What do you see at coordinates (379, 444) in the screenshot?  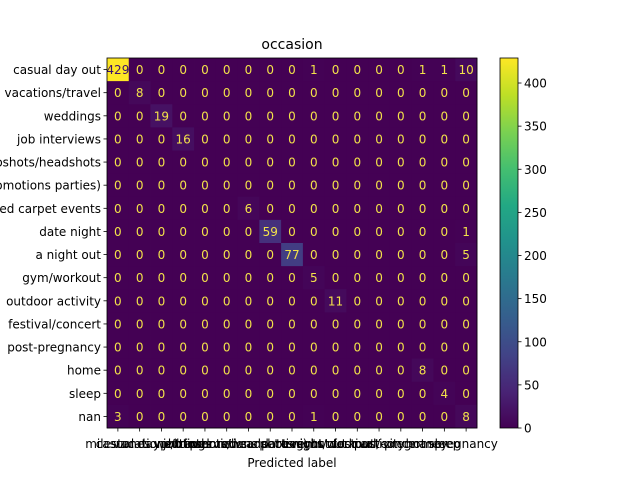 I see `x-tick-label: festival/concert` at bounding box center [379, 444].